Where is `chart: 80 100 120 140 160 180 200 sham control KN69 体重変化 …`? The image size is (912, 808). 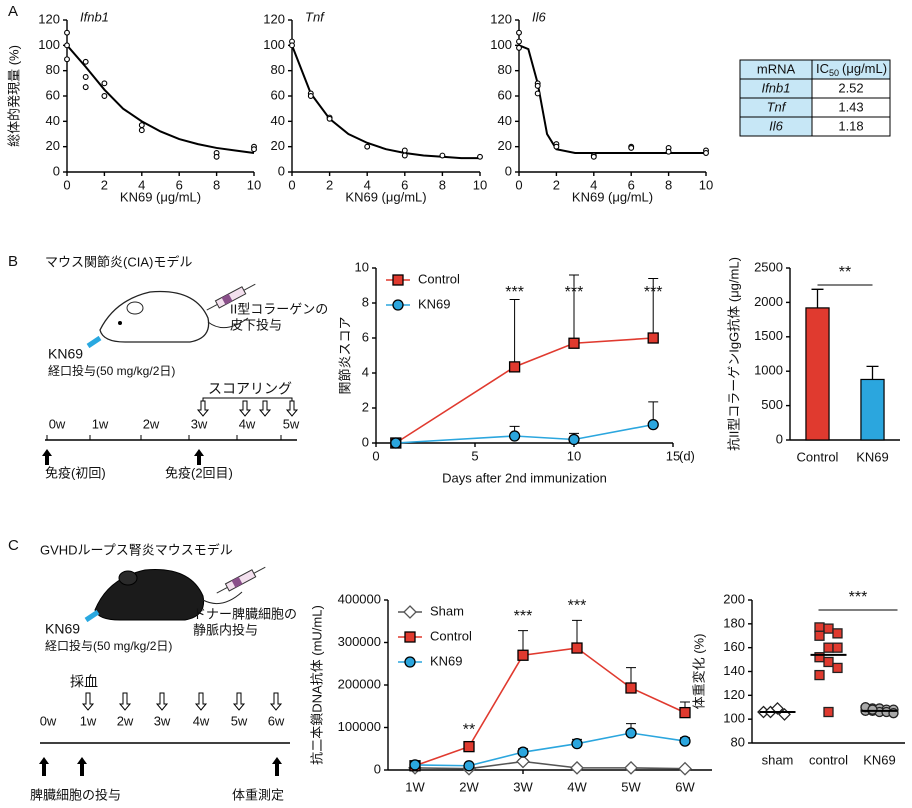
chart: 80 100 120 140 160 180 200 sham control KN69 体重変化 … is located at coordinates (798, 678).